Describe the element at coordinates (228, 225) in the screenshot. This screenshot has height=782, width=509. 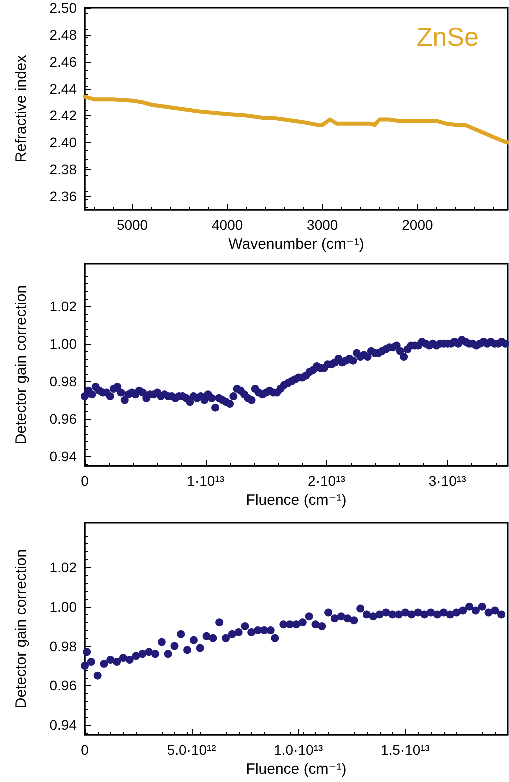
I see `x-tick-label: 4000` at that location.